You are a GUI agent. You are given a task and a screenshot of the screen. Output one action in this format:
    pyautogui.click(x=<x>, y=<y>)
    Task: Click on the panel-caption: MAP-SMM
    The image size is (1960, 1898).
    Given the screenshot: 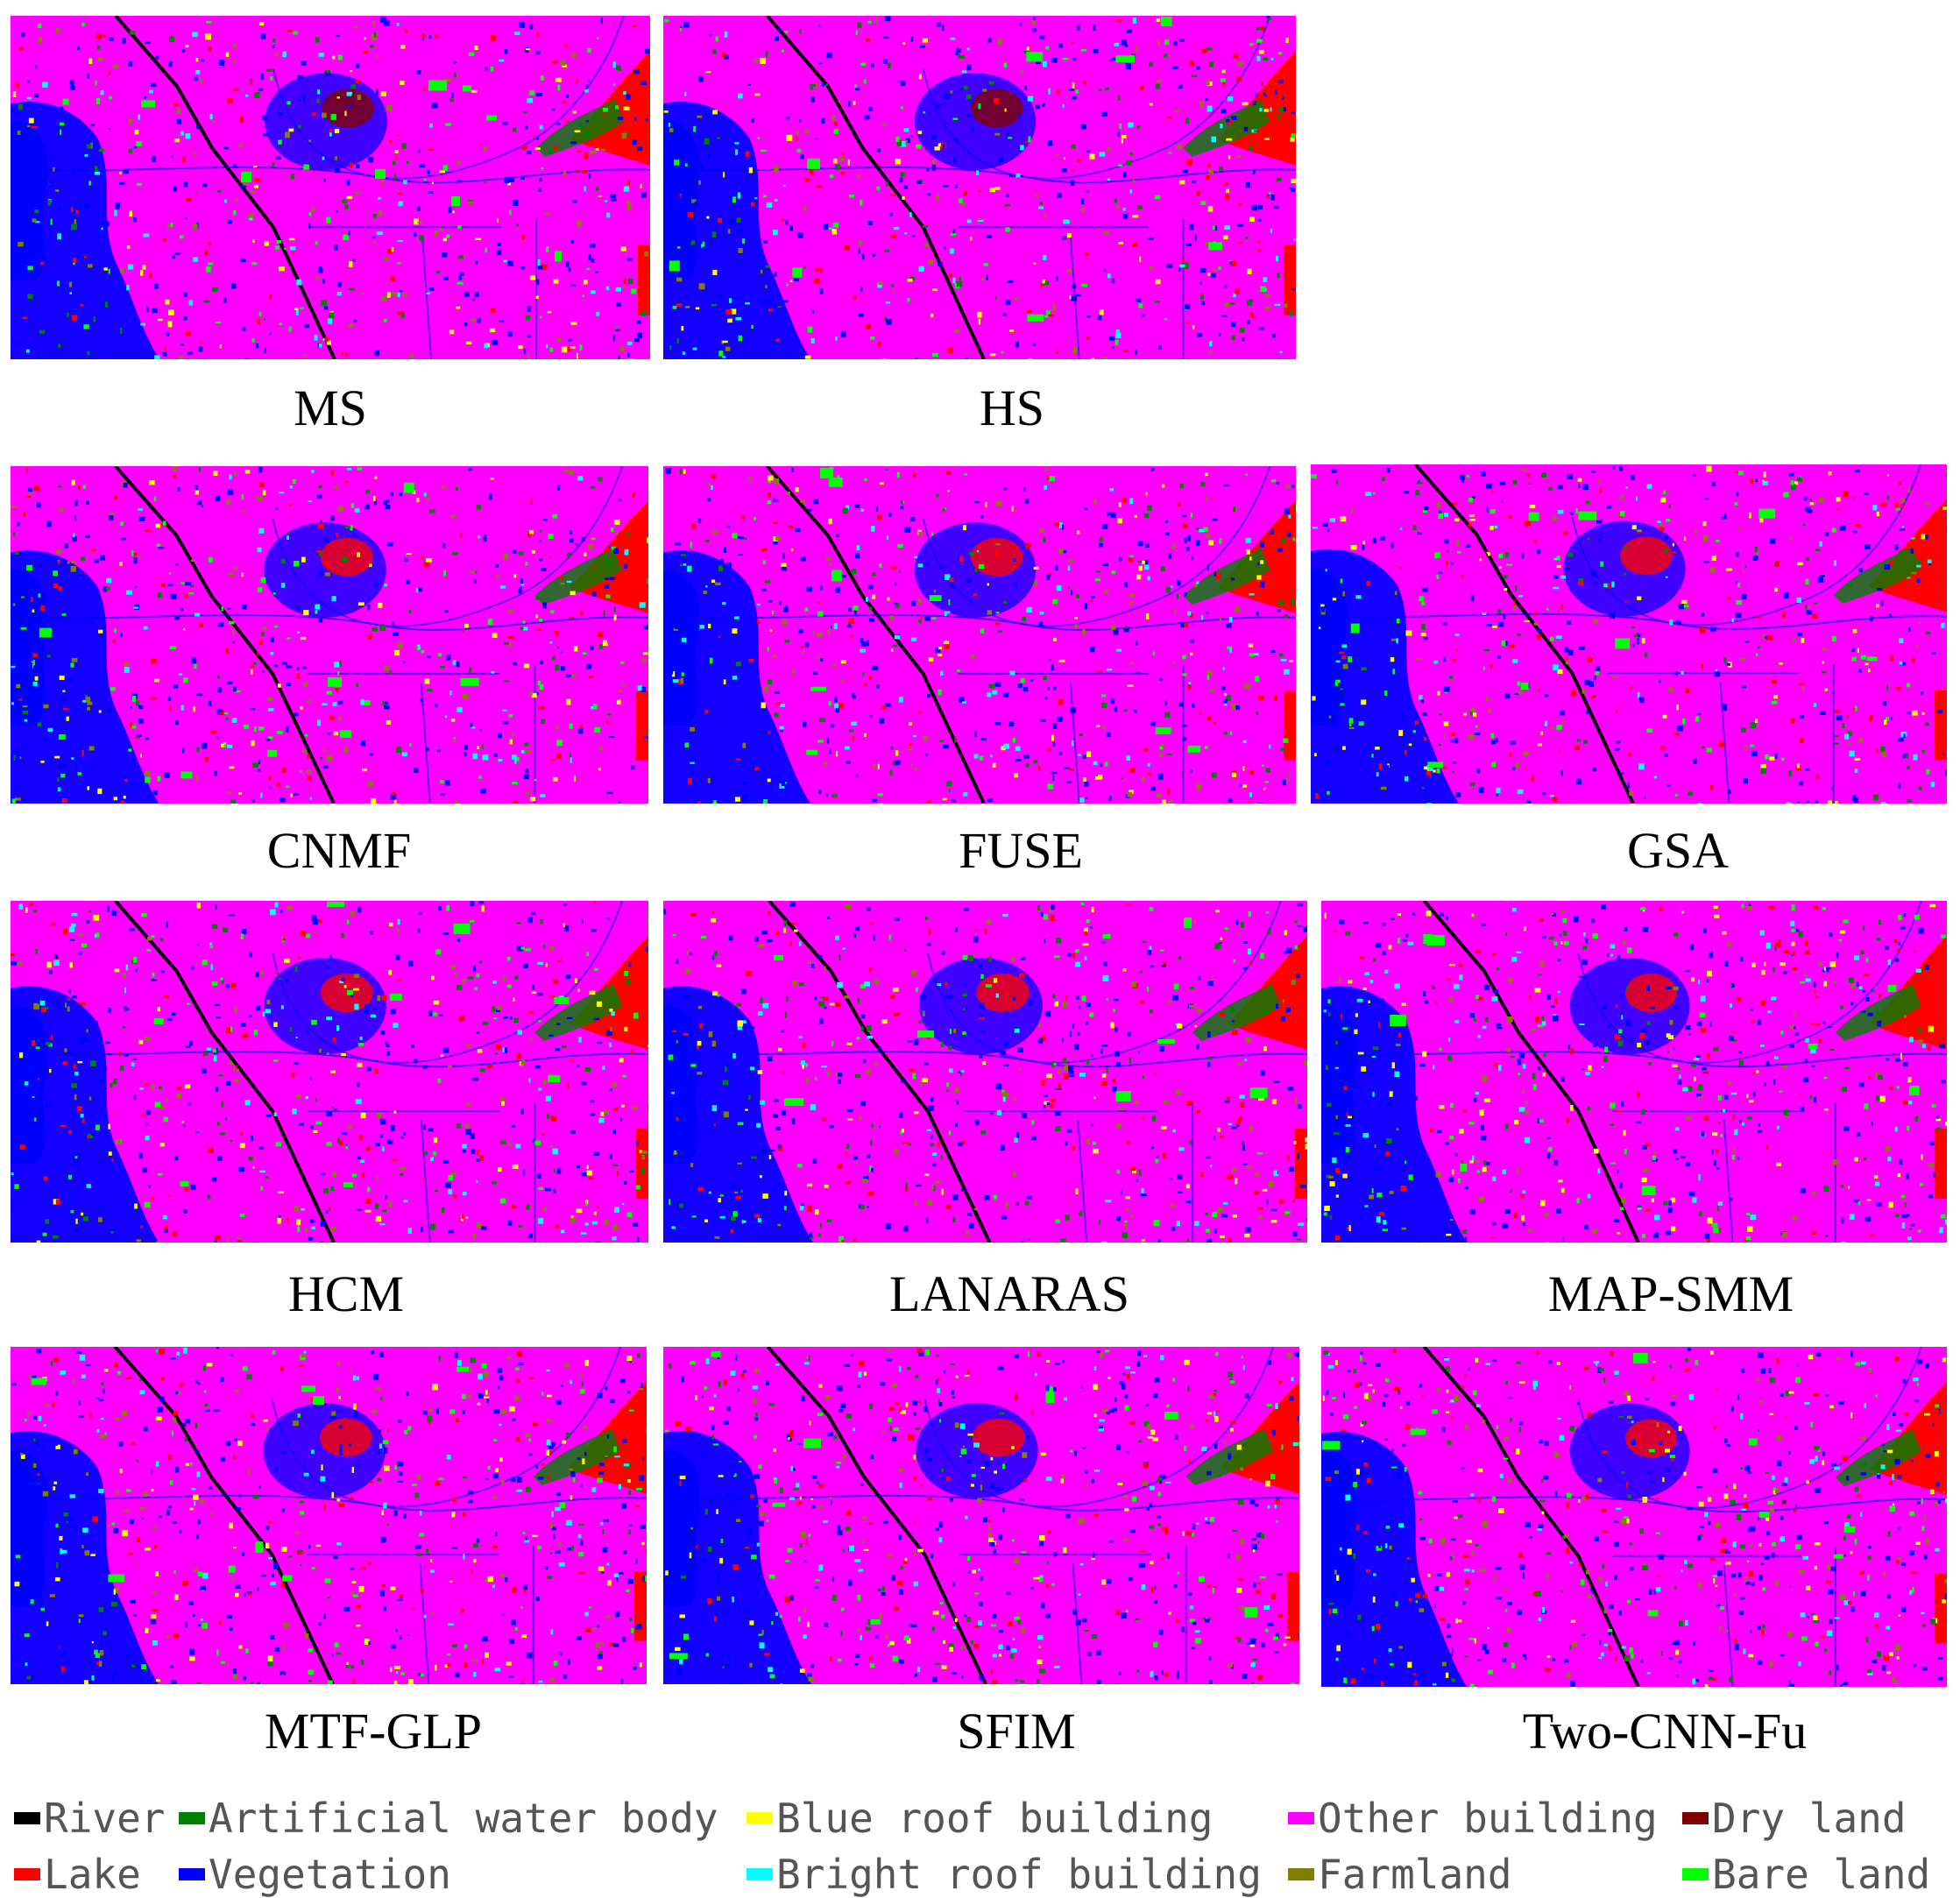 What is the action you would take?
    pyautogui.click(x=1671, y=1294)
    